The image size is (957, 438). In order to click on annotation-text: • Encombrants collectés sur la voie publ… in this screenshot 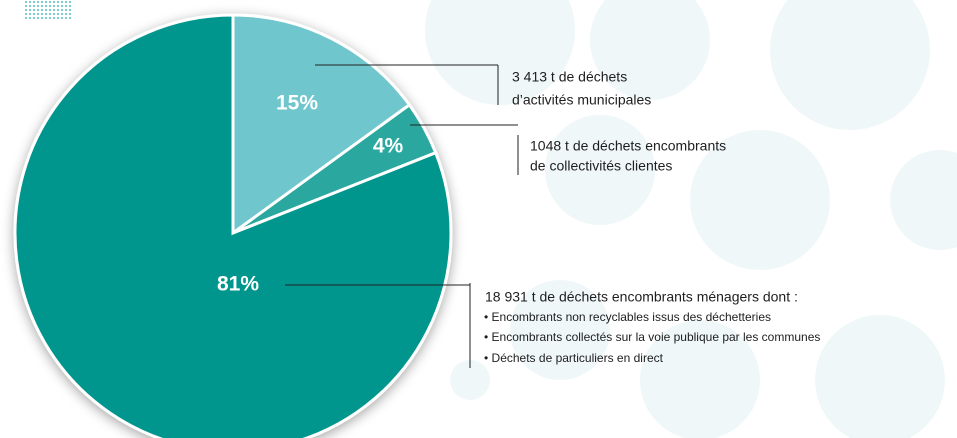, I will do `click(652, 337)`.